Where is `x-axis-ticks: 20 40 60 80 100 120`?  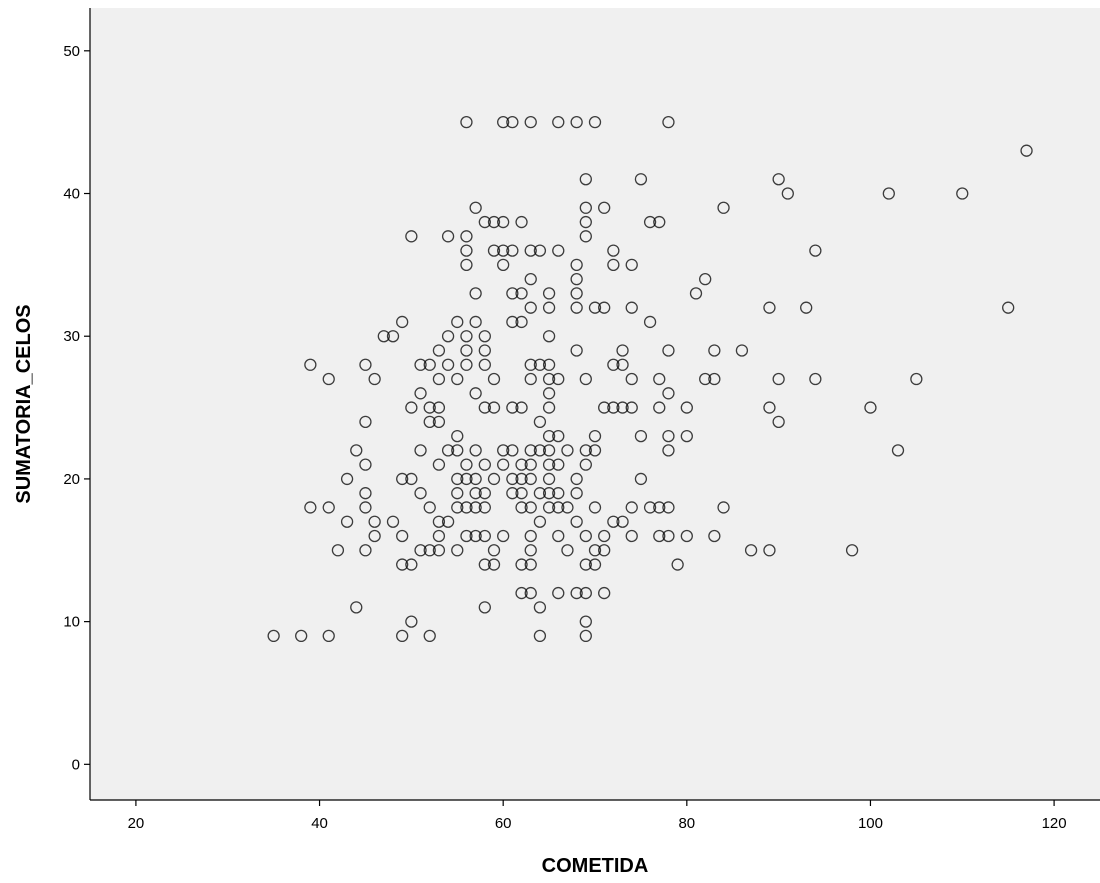
x-axis-ticks: 20 40 60 80 100 120 is located at coordinates (597, 816).